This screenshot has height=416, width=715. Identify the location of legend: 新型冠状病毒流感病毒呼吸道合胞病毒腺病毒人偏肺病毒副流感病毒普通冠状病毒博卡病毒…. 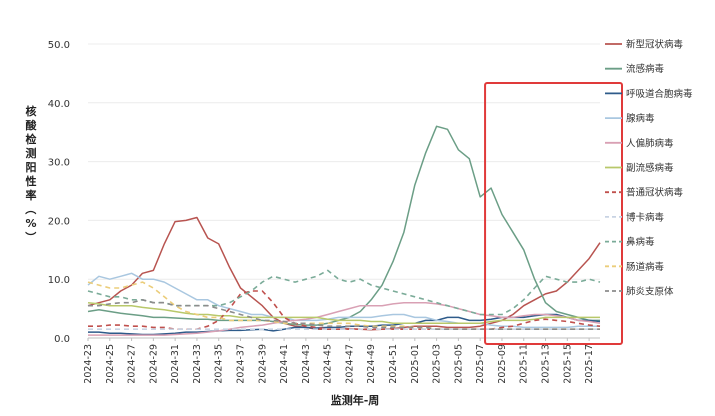
(649, 168).